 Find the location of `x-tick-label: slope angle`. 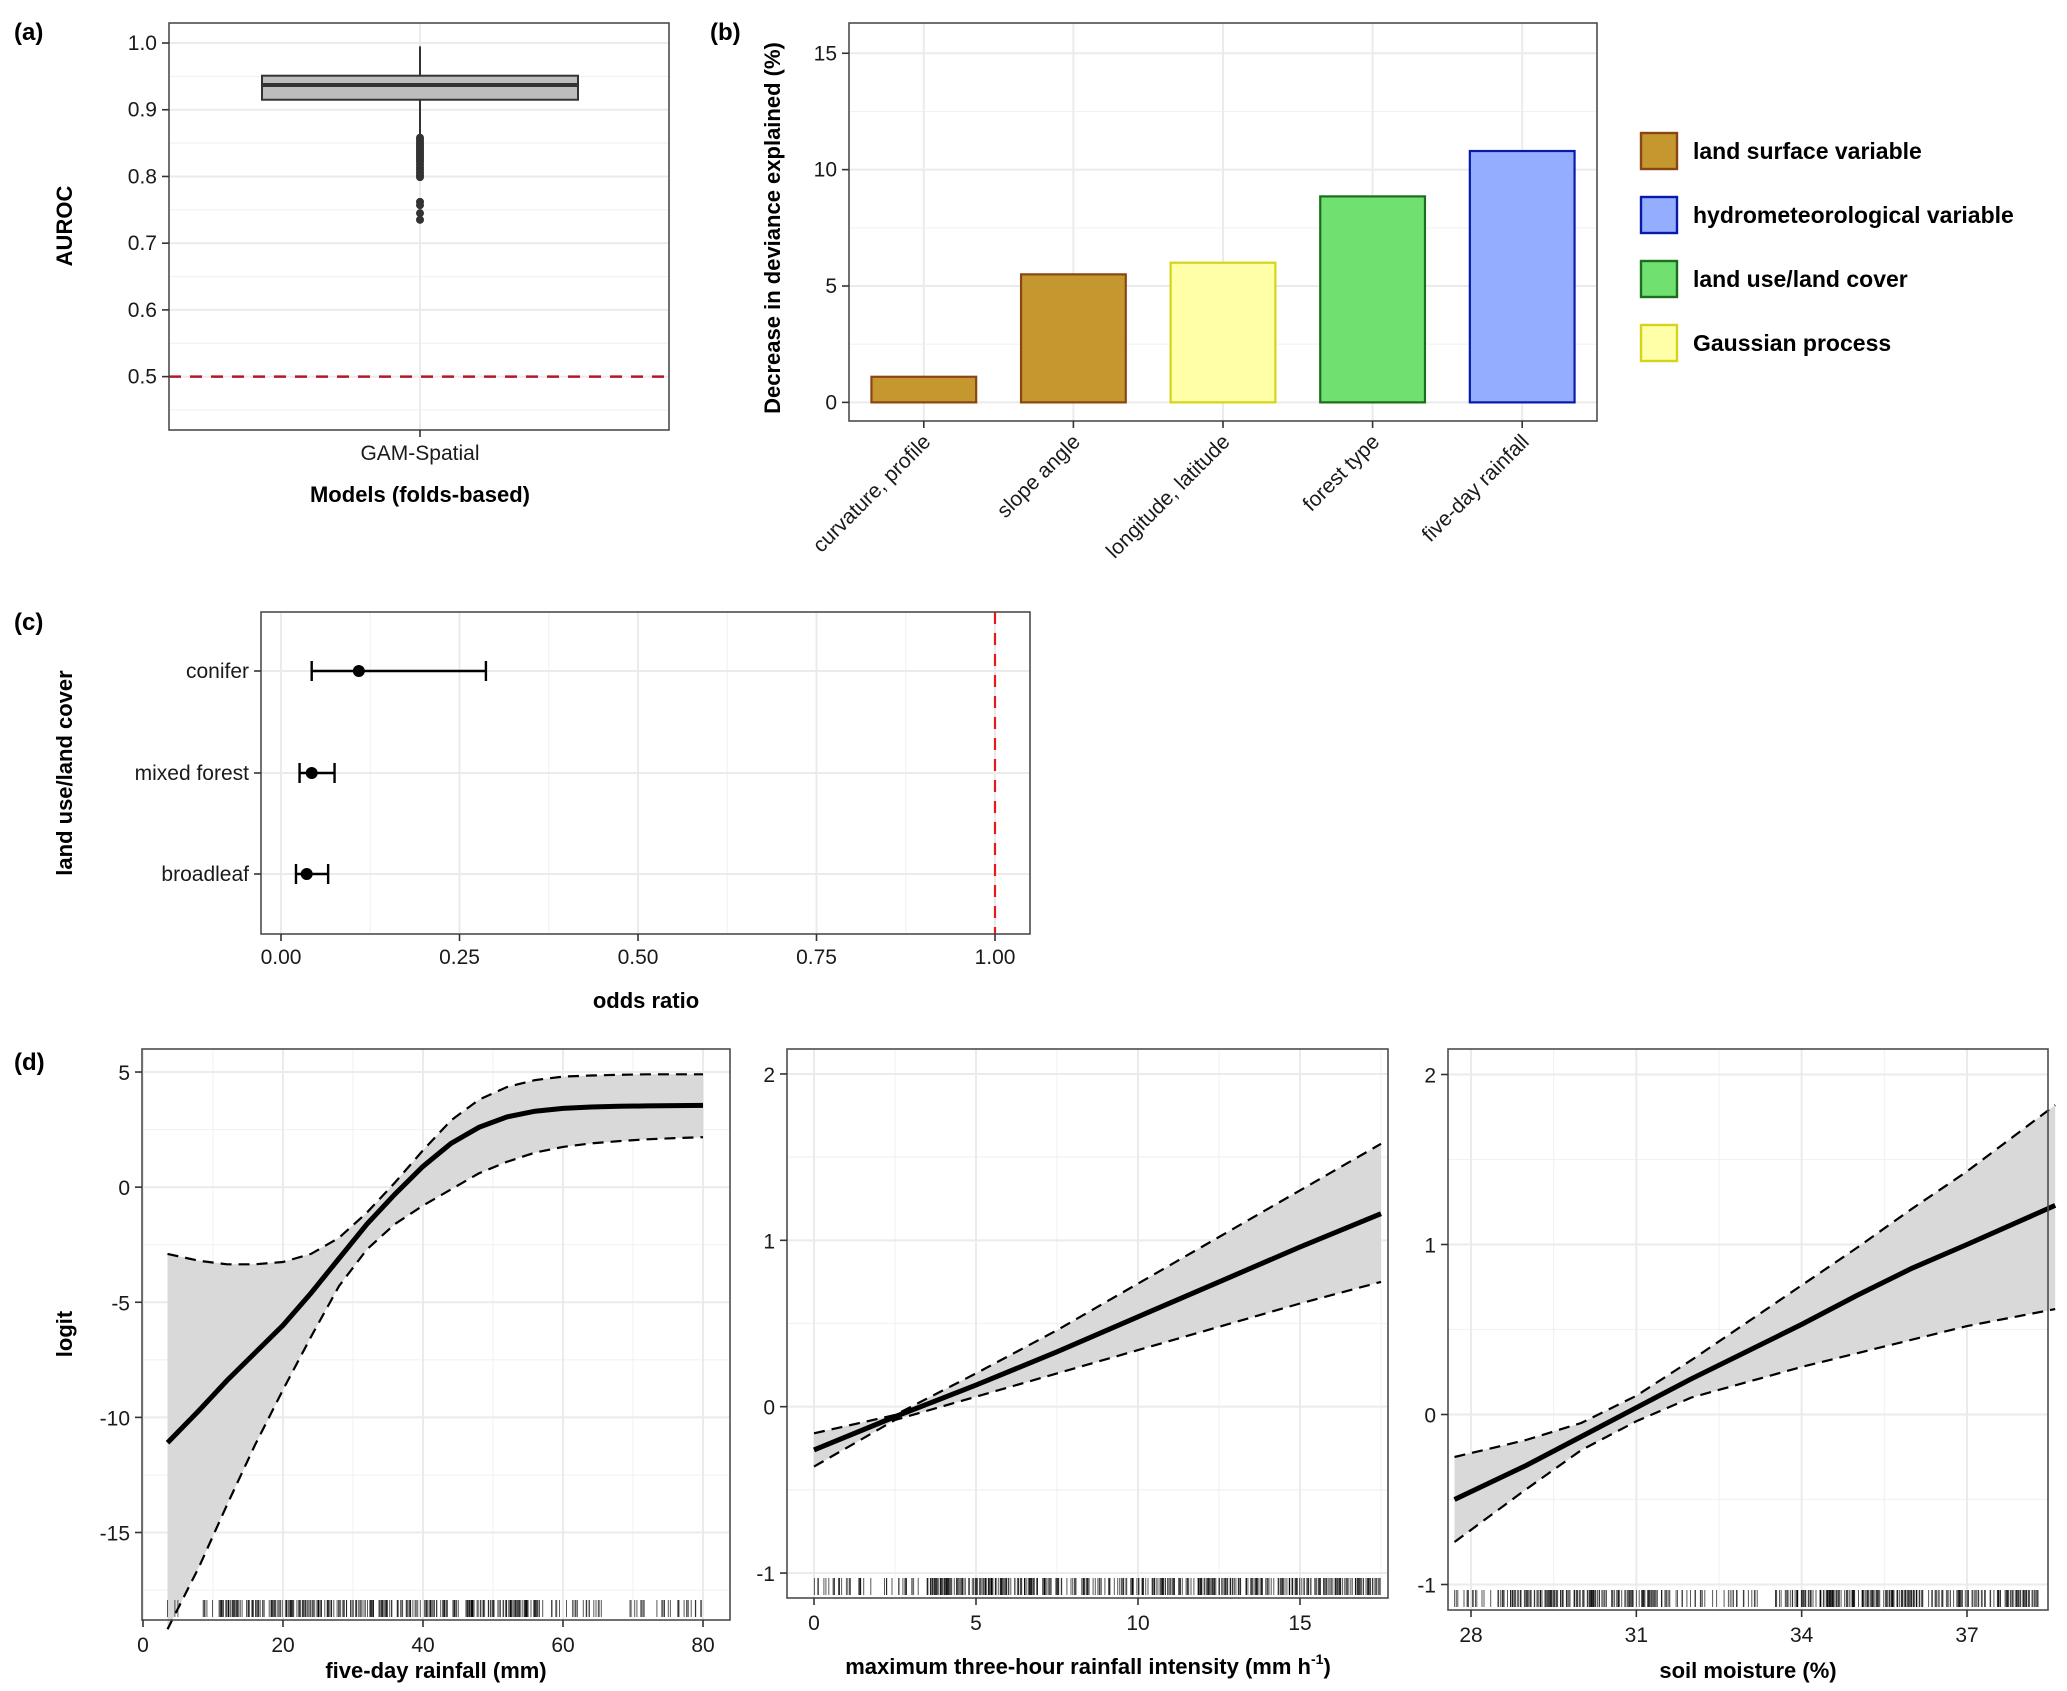

x-tick-label: slope angle is located at coordinates (1039, 476).